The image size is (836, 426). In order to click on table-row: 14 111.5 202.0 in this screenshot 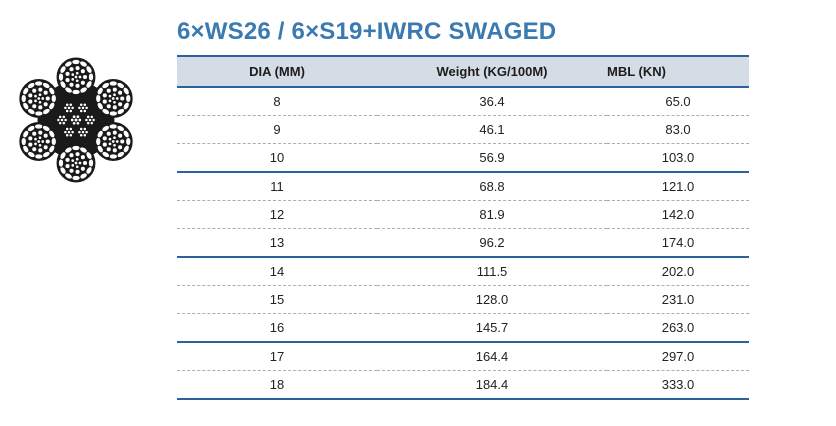, I will do `click(463, 271)`.